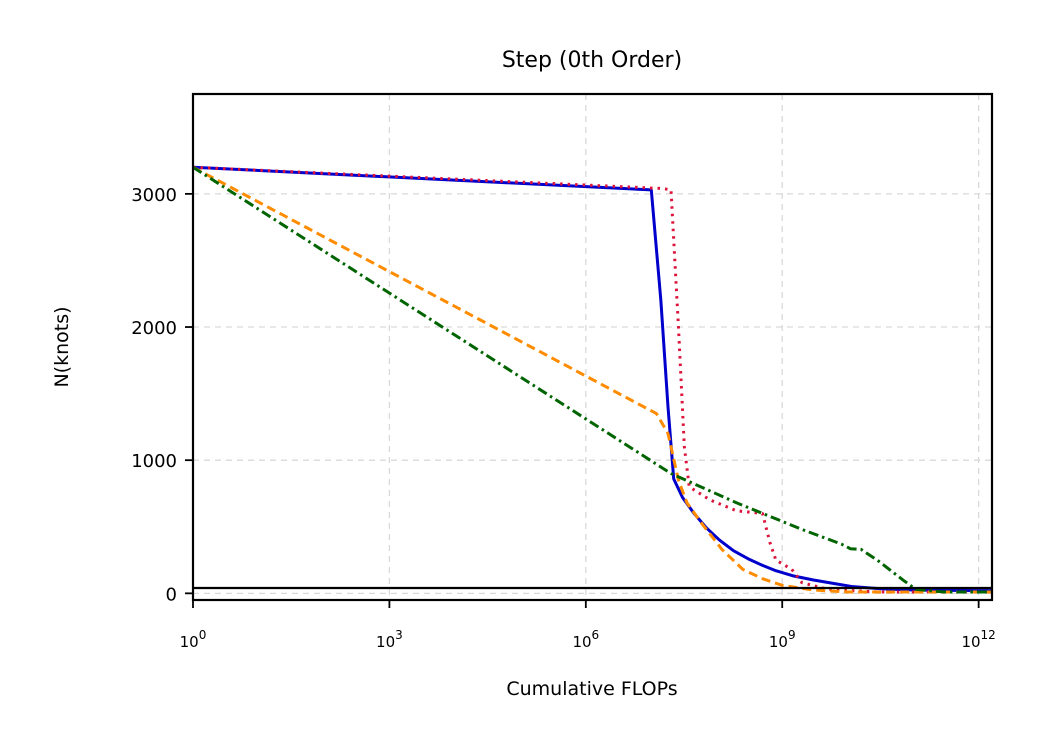 Image resolution: width=1050 pixels, height=750 pixels. Describe the element at coordinates (154, 195) in the screenshot. I see `y-tick-label: 3000` at that location.